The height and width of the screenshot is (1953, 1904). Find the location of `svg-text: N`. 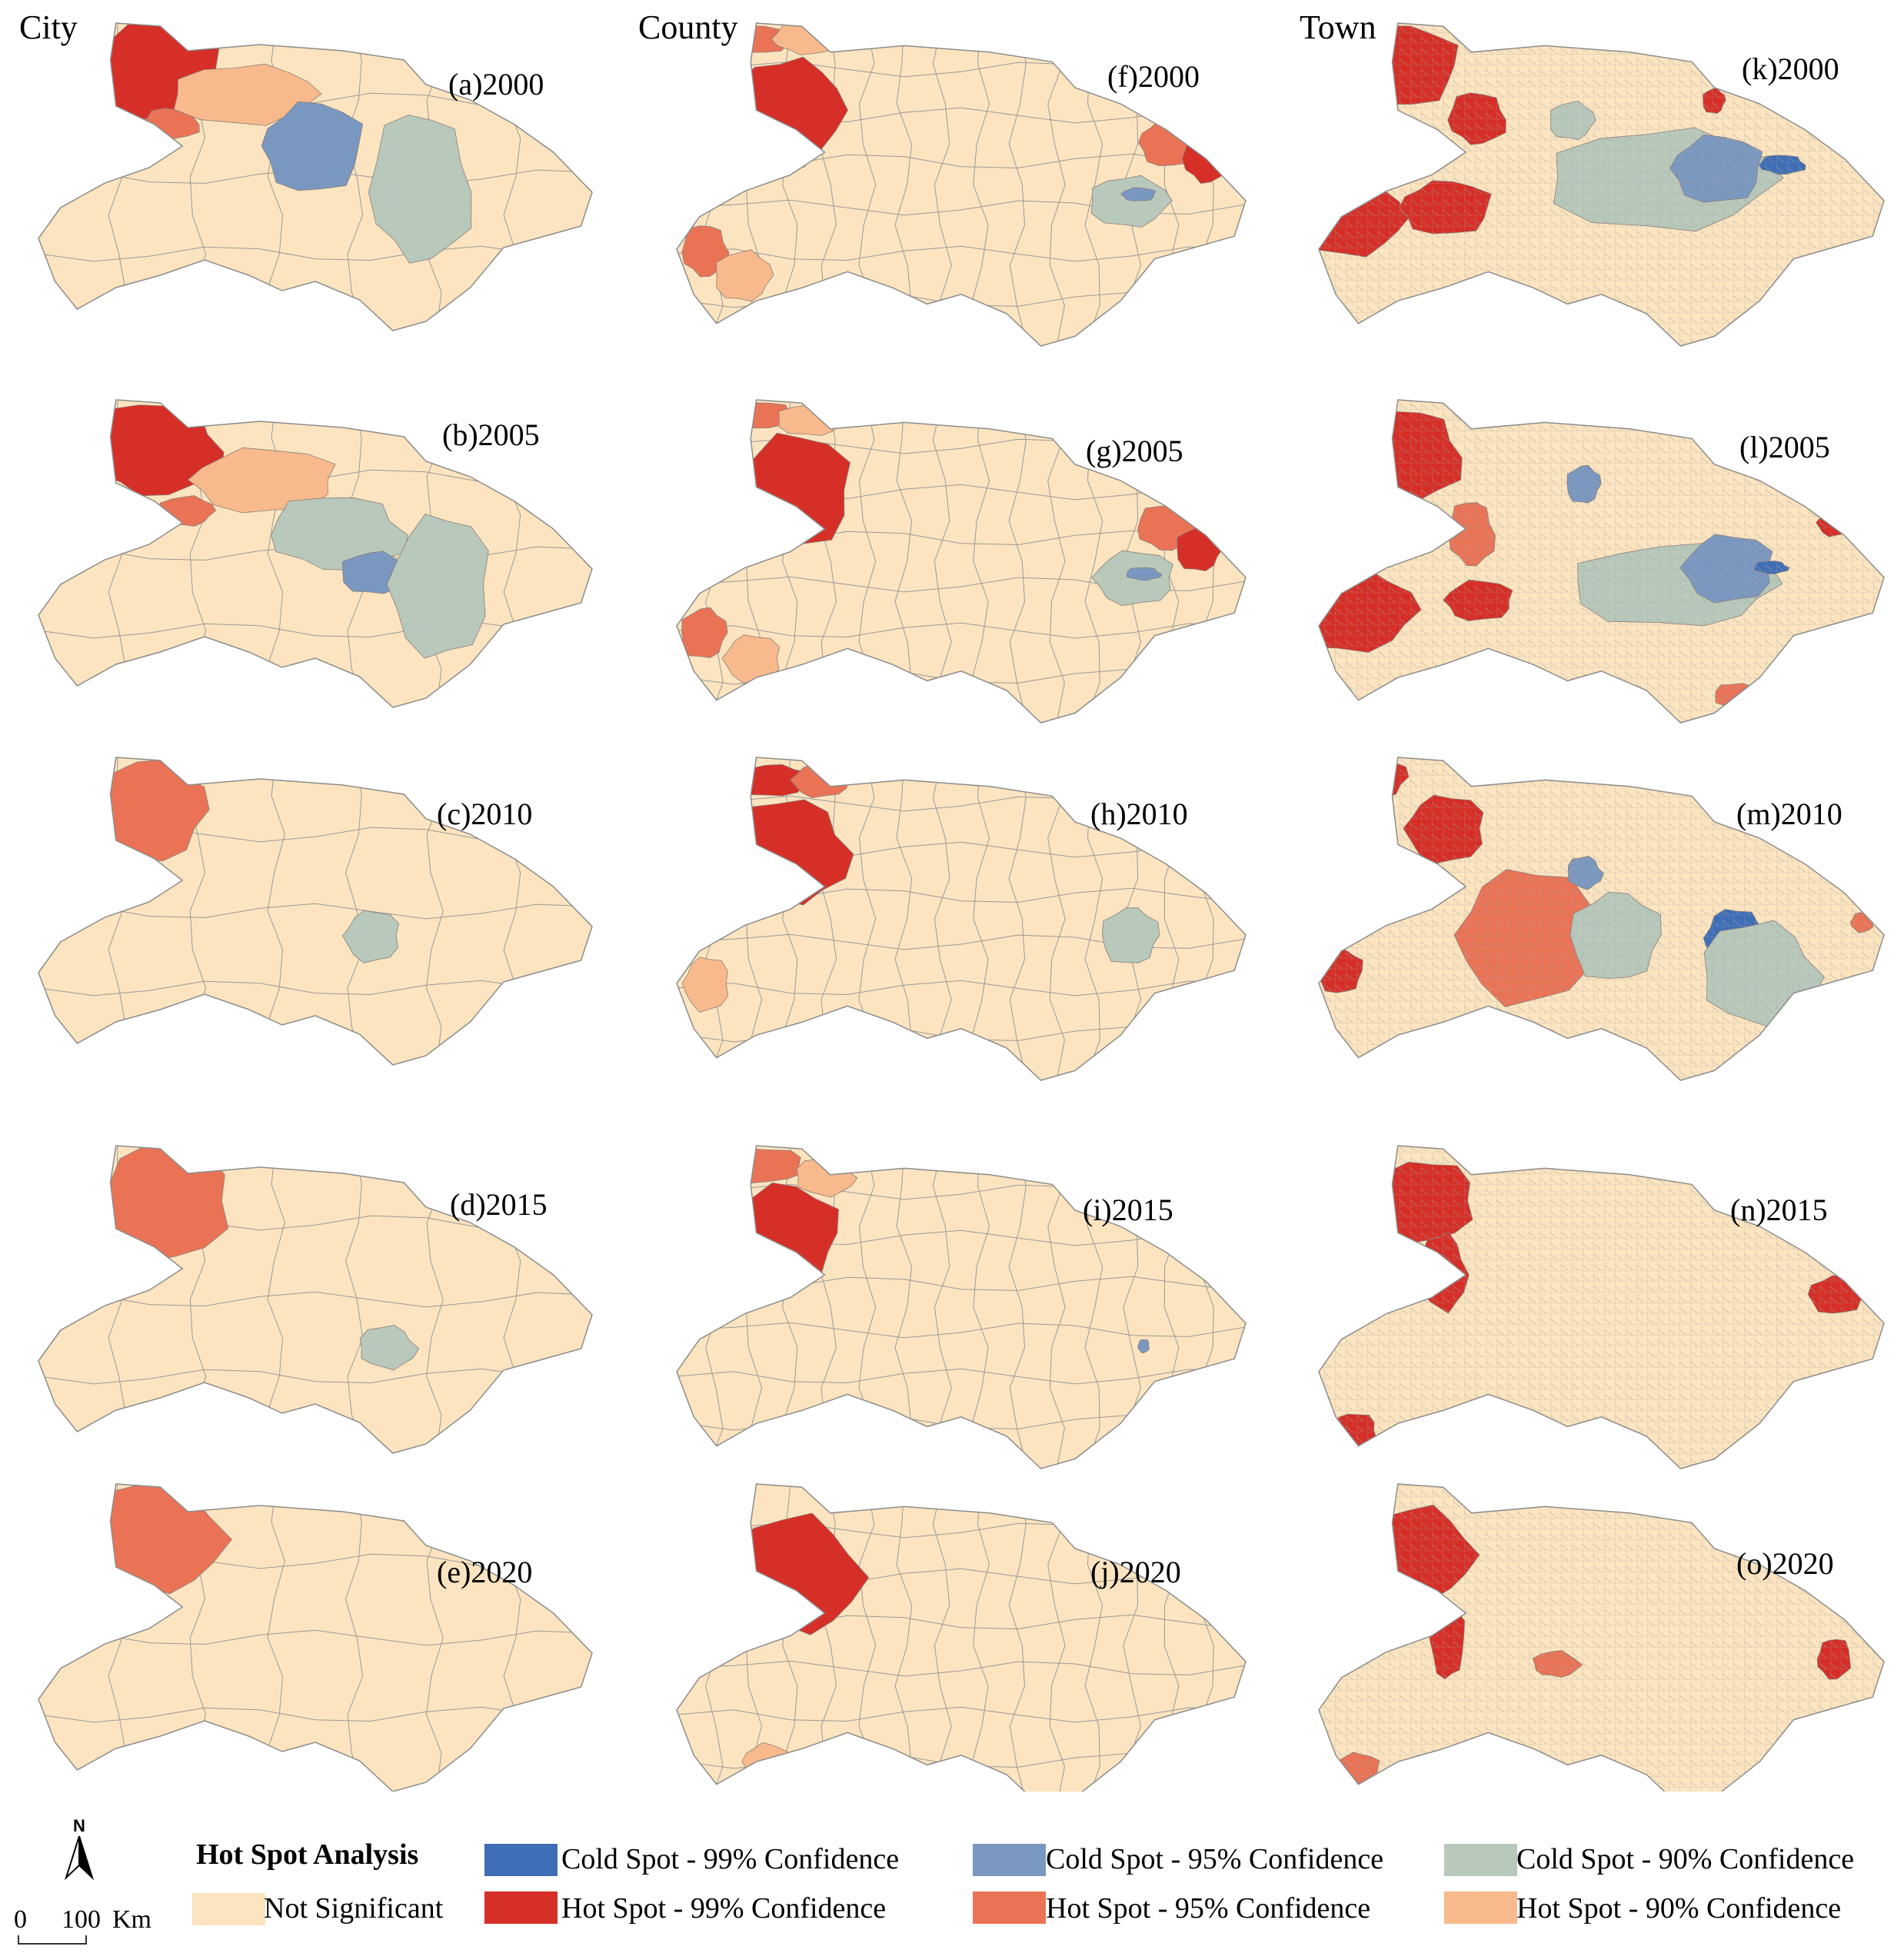

svg-text: N is located at coordinates (79, 1826).